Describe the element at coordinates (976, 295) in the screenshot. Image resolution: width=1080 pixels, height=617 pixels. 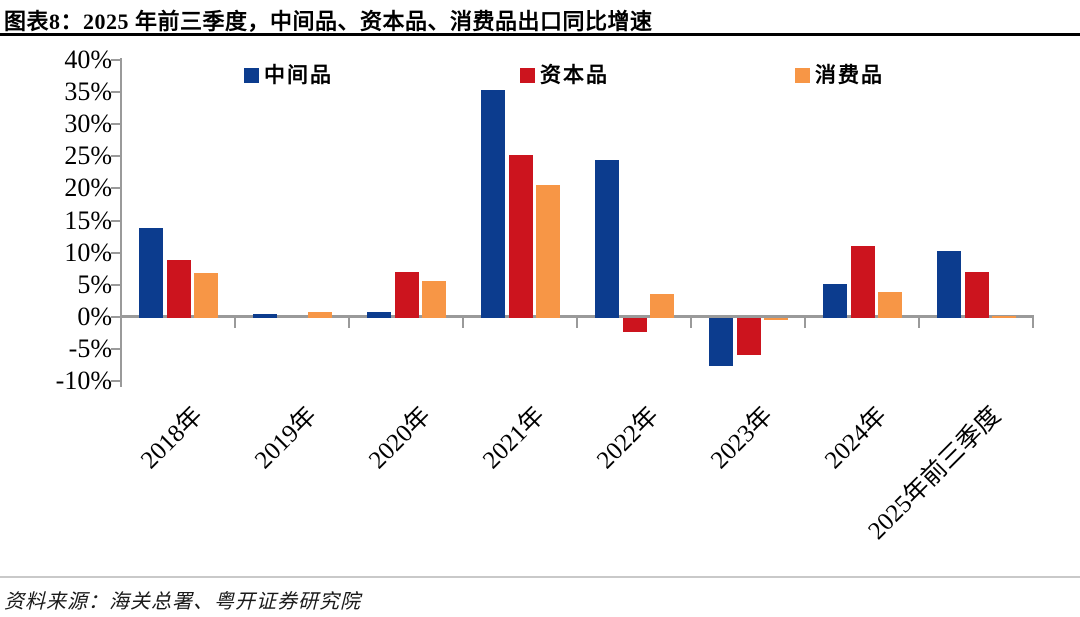
I see `bar-资本品-2025年前三季度` at that location.